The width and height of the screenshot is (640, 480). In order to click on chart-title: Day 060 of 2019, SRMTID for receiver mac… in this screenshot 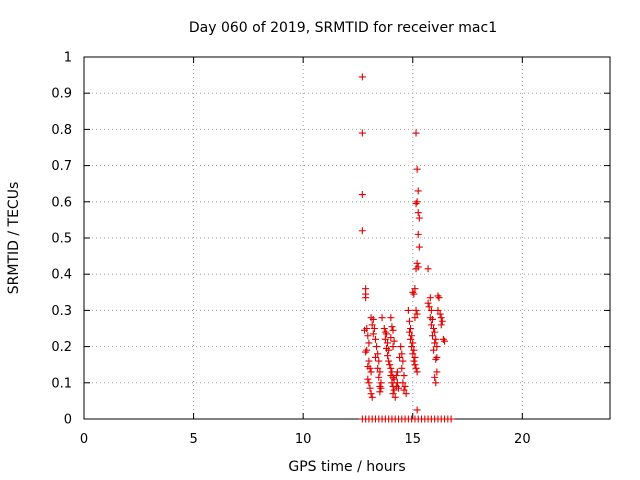, I will do `click(343, 28)`.